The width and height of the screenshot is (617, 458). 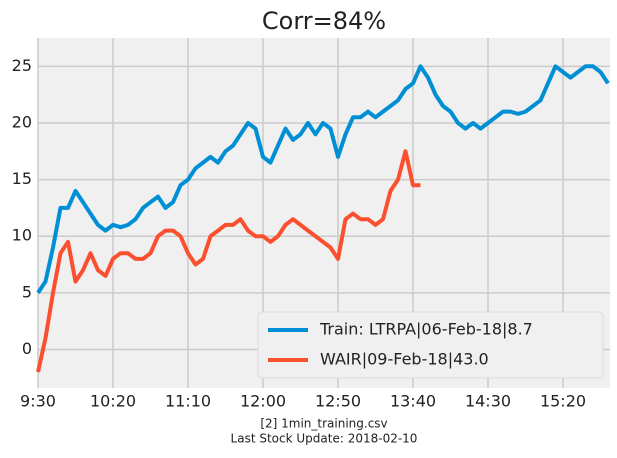 I want to click on x-tick-label: 11:10, so click(x=188, y=401).